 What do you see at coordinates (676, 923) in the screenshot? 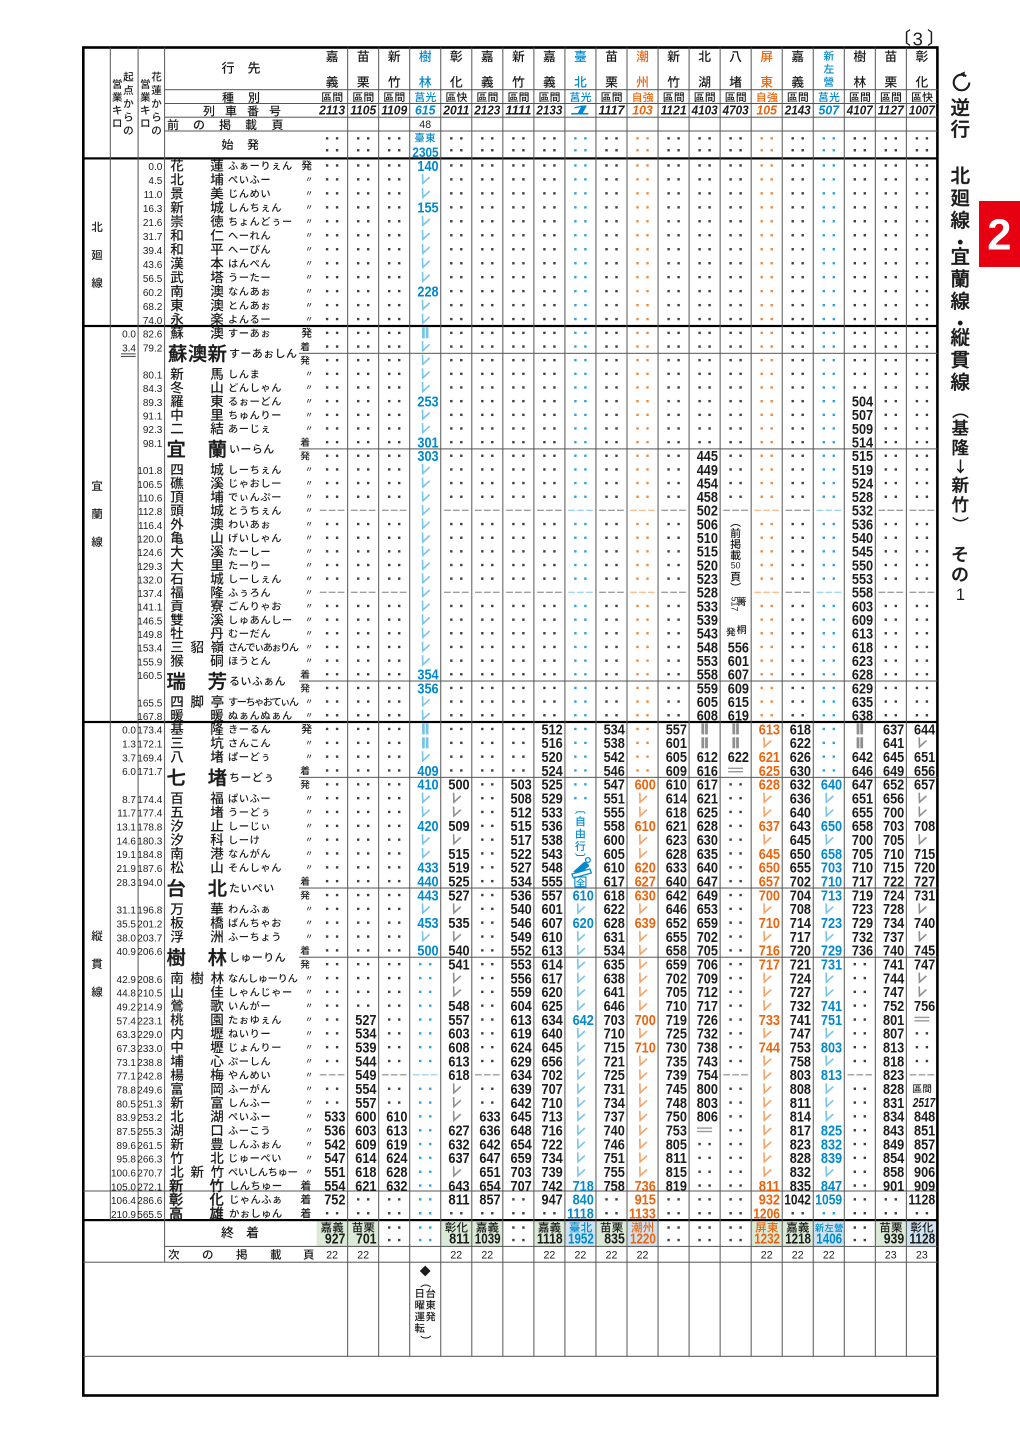
I see `svg-text: 652` at bounding box center [676, 923].